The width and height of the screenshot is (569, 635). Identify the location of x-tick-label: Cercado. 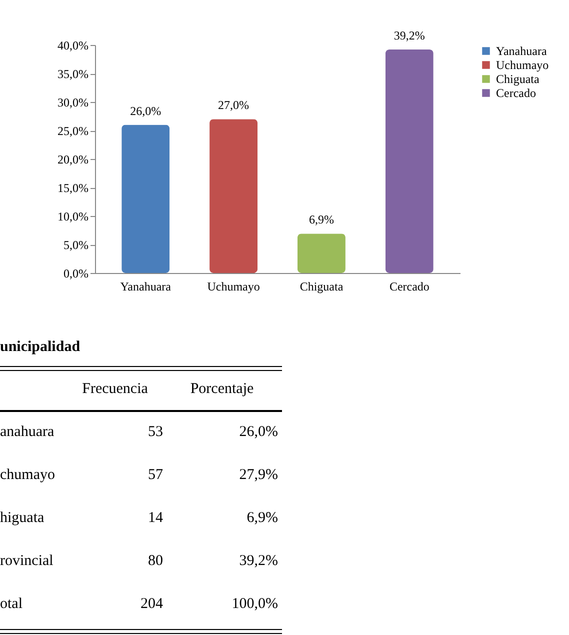
(409, 287).